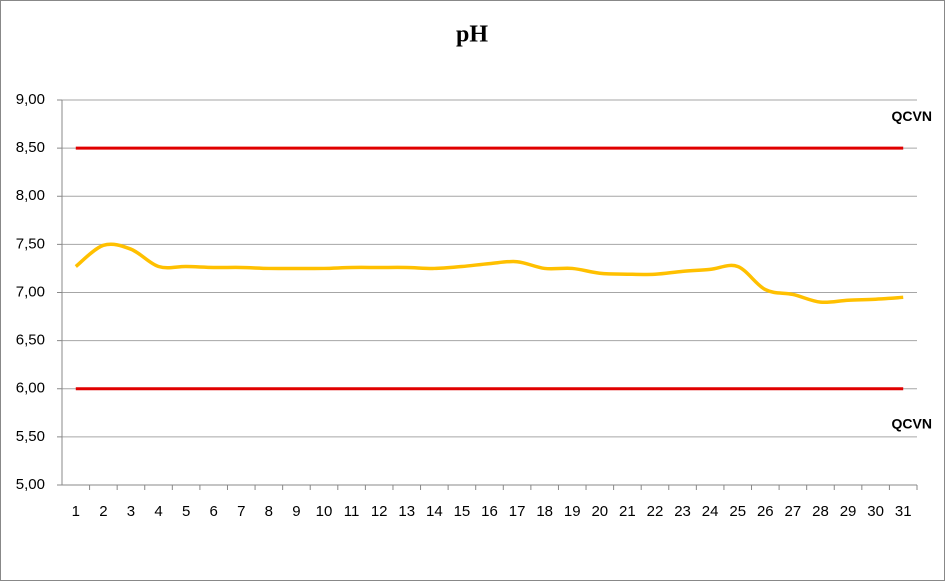 The image size is (945, 581). I want to click on x-tick-label: 3, so click(131, 511).